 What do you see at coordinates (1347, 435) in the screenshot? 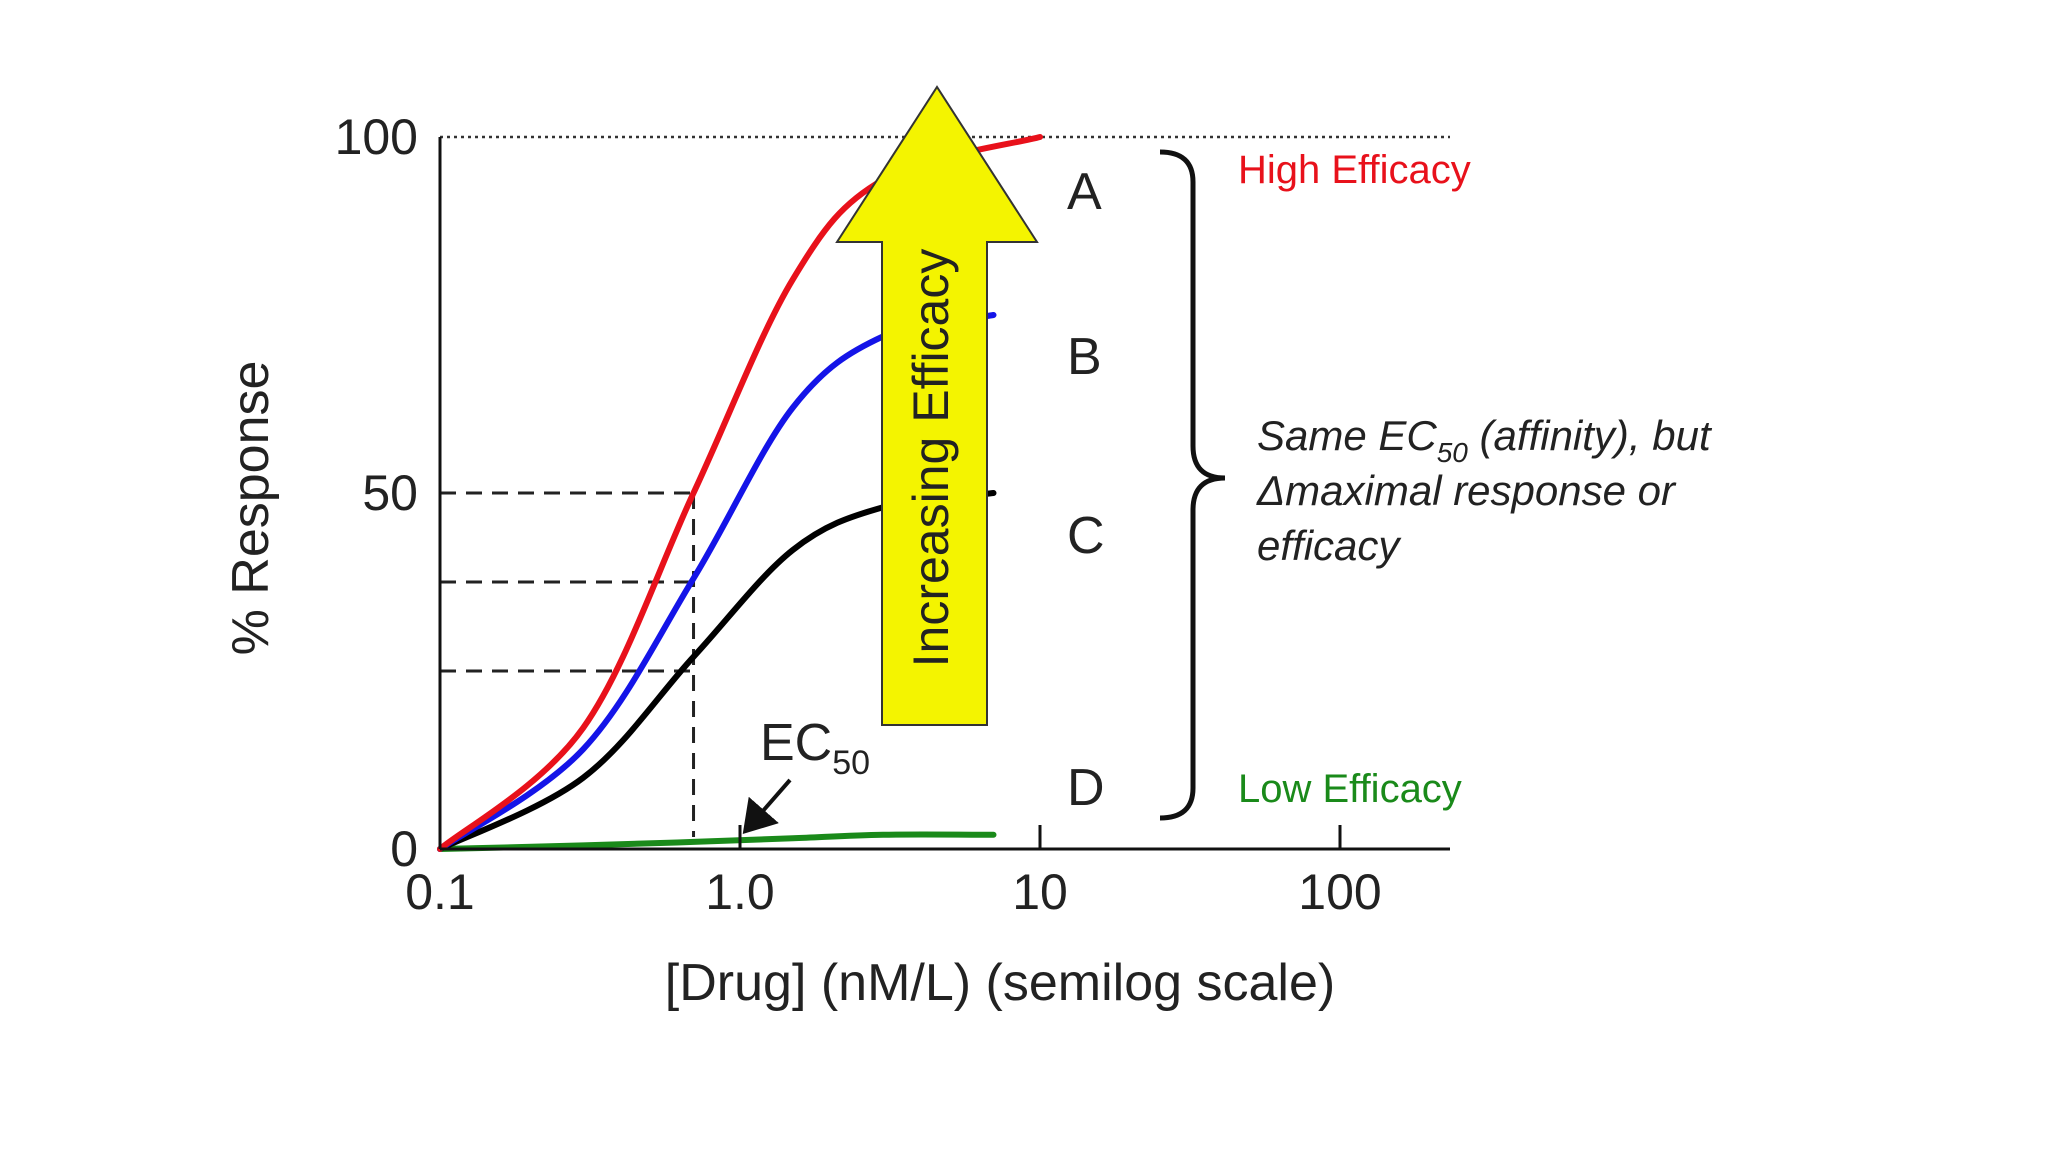
I see `note-line1-a: Same EC` at bounding box center [1347, 435].